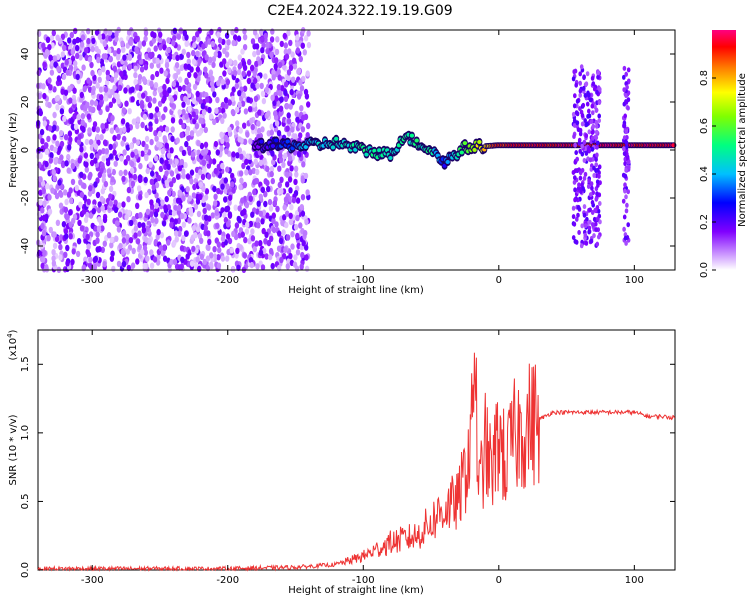 Image resolution: width=750 pixels, height=600 pixels. I want to click on chart-title: C2E4.2024.322.19.19.G09, so click(359, 11).